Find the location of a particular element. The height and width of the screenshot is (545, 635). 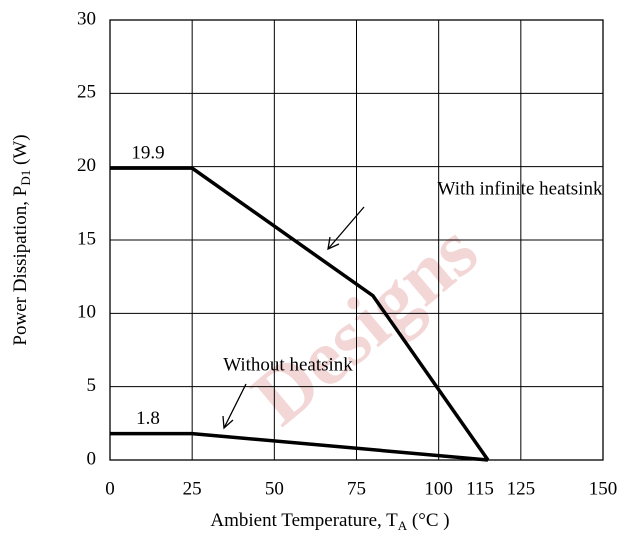

y-tick-label: 15 is located at coordinates (86, 238).